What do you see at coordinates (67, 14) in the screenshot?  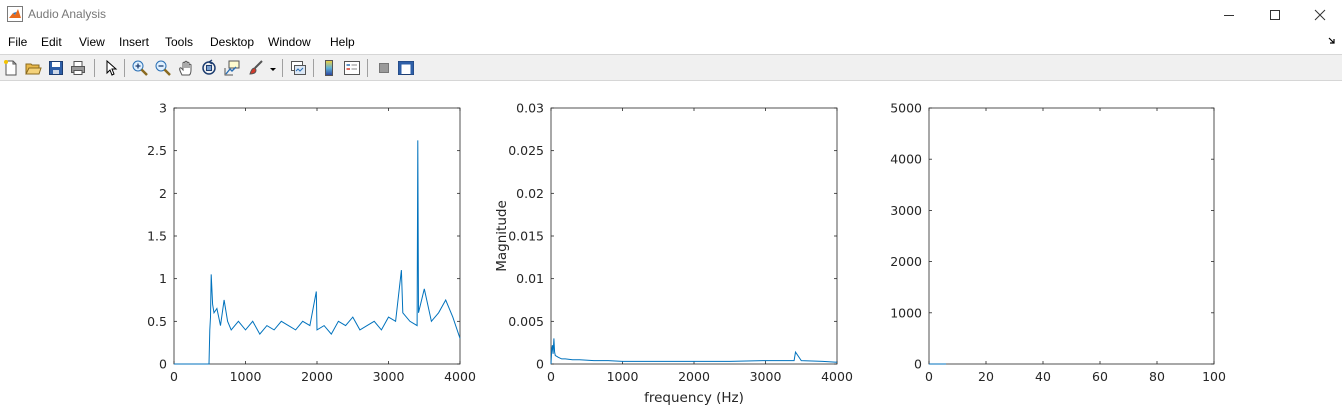 I see `window-title: Audio Analysis` at bounding box center [67, 14].